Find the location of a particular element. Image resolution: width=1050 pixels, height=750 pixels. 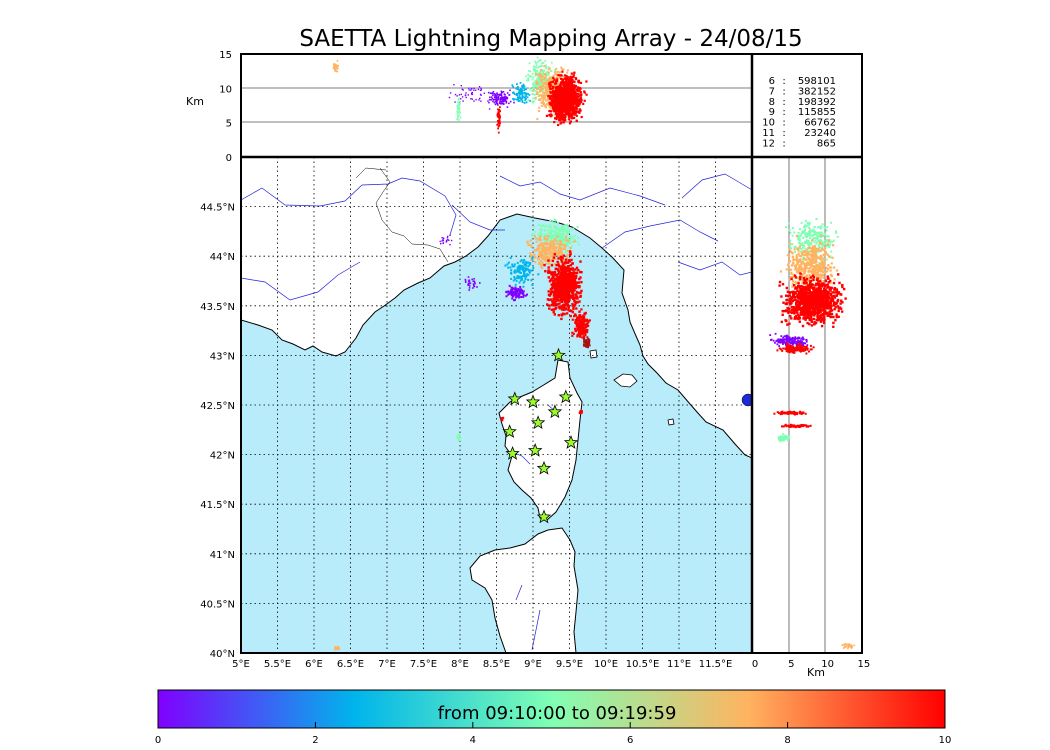

right-km-tick-label: 15 is located at coordinates (864, 664).